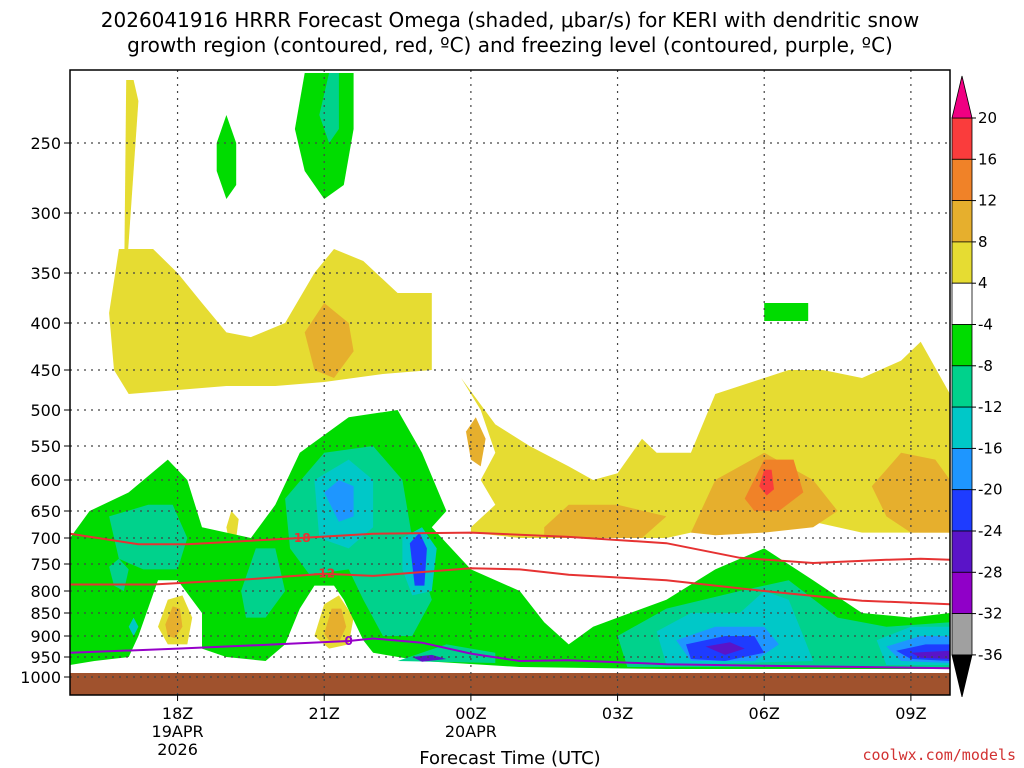  I want to click on y-tick-label-950: 950, so click(45, 657).